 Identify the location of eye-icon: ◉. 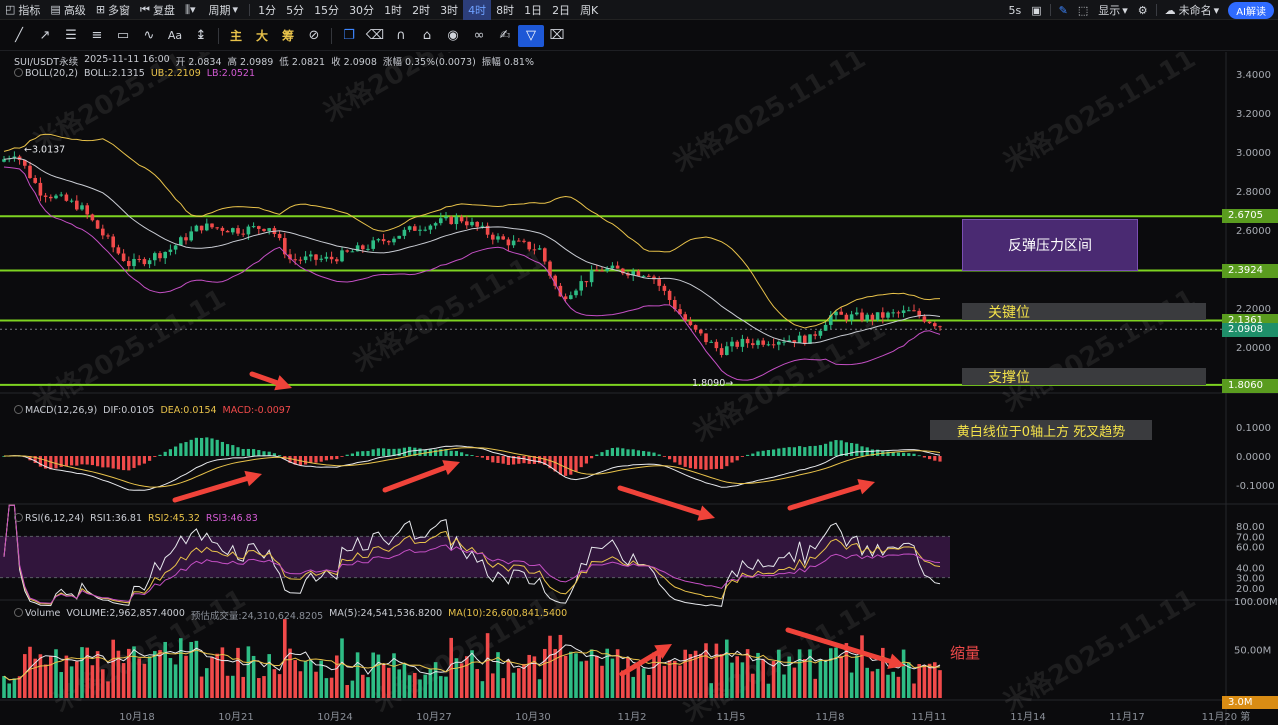
(453, 35).